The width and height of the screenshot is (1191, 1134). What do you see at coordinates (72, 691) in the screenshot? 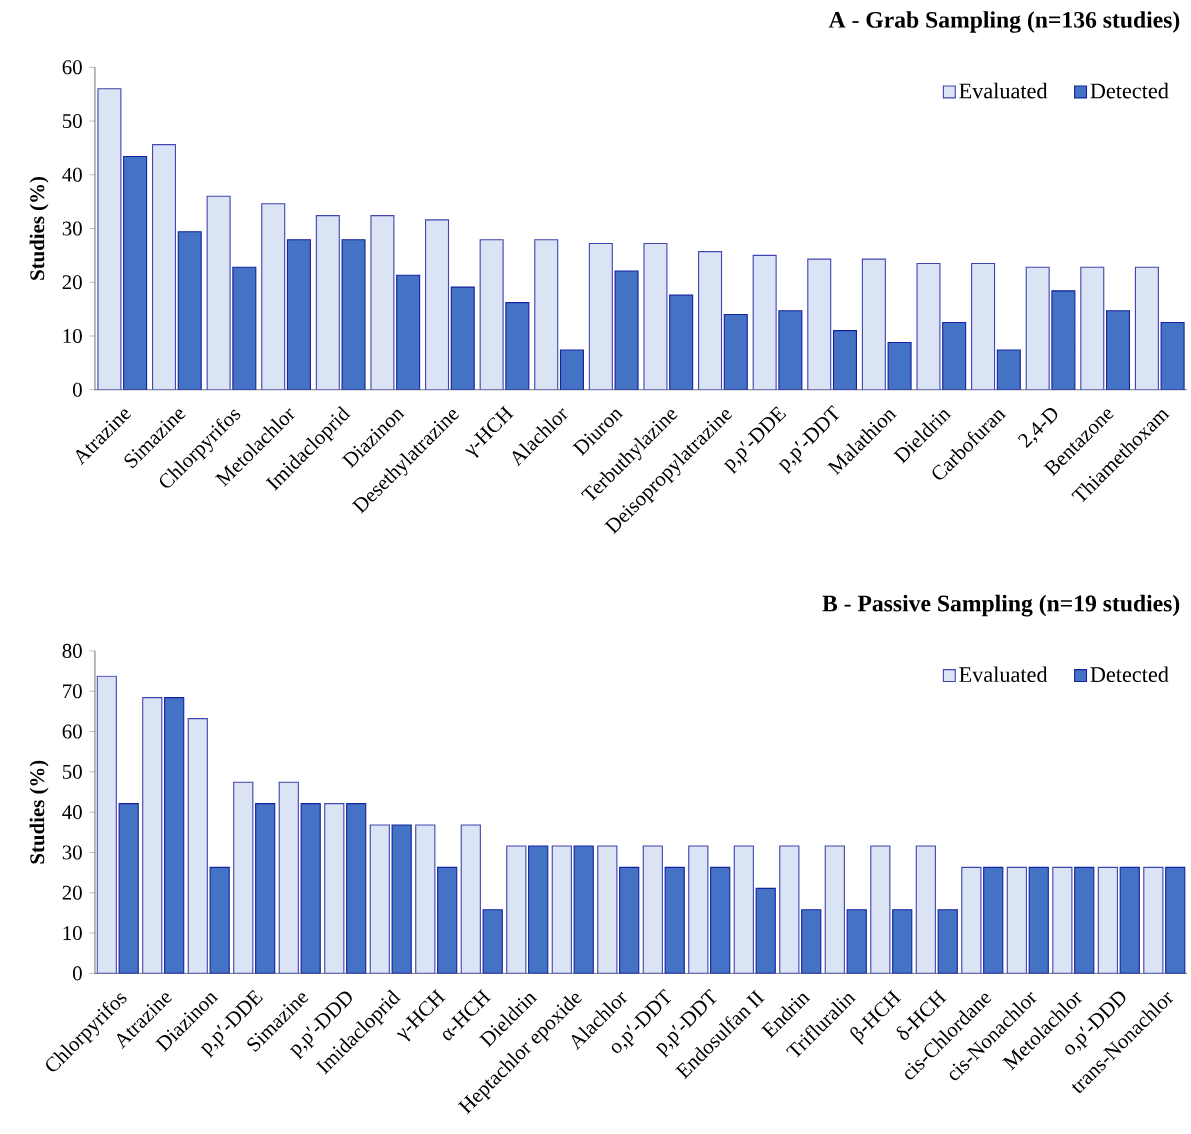
I see `y-tick-label: 70` at bounding box center [72, 691].